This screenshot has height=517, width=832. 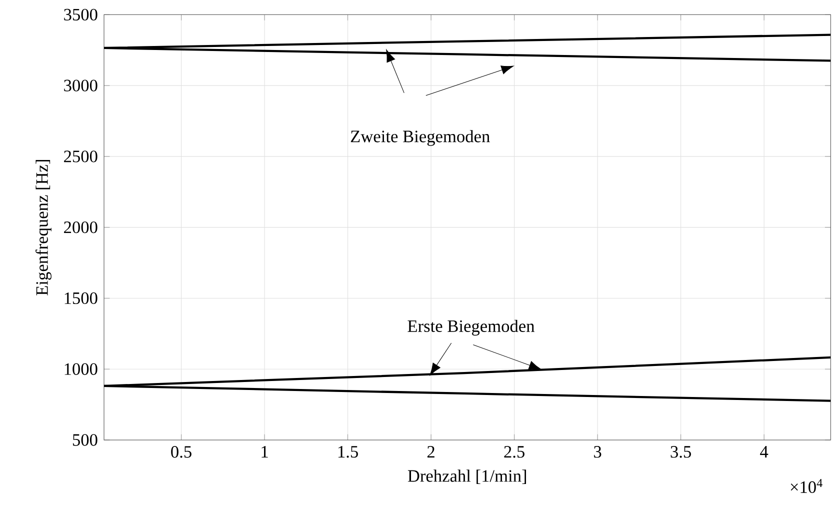 I want to click on x-tick-label: 2, so click(x=430, y=452).